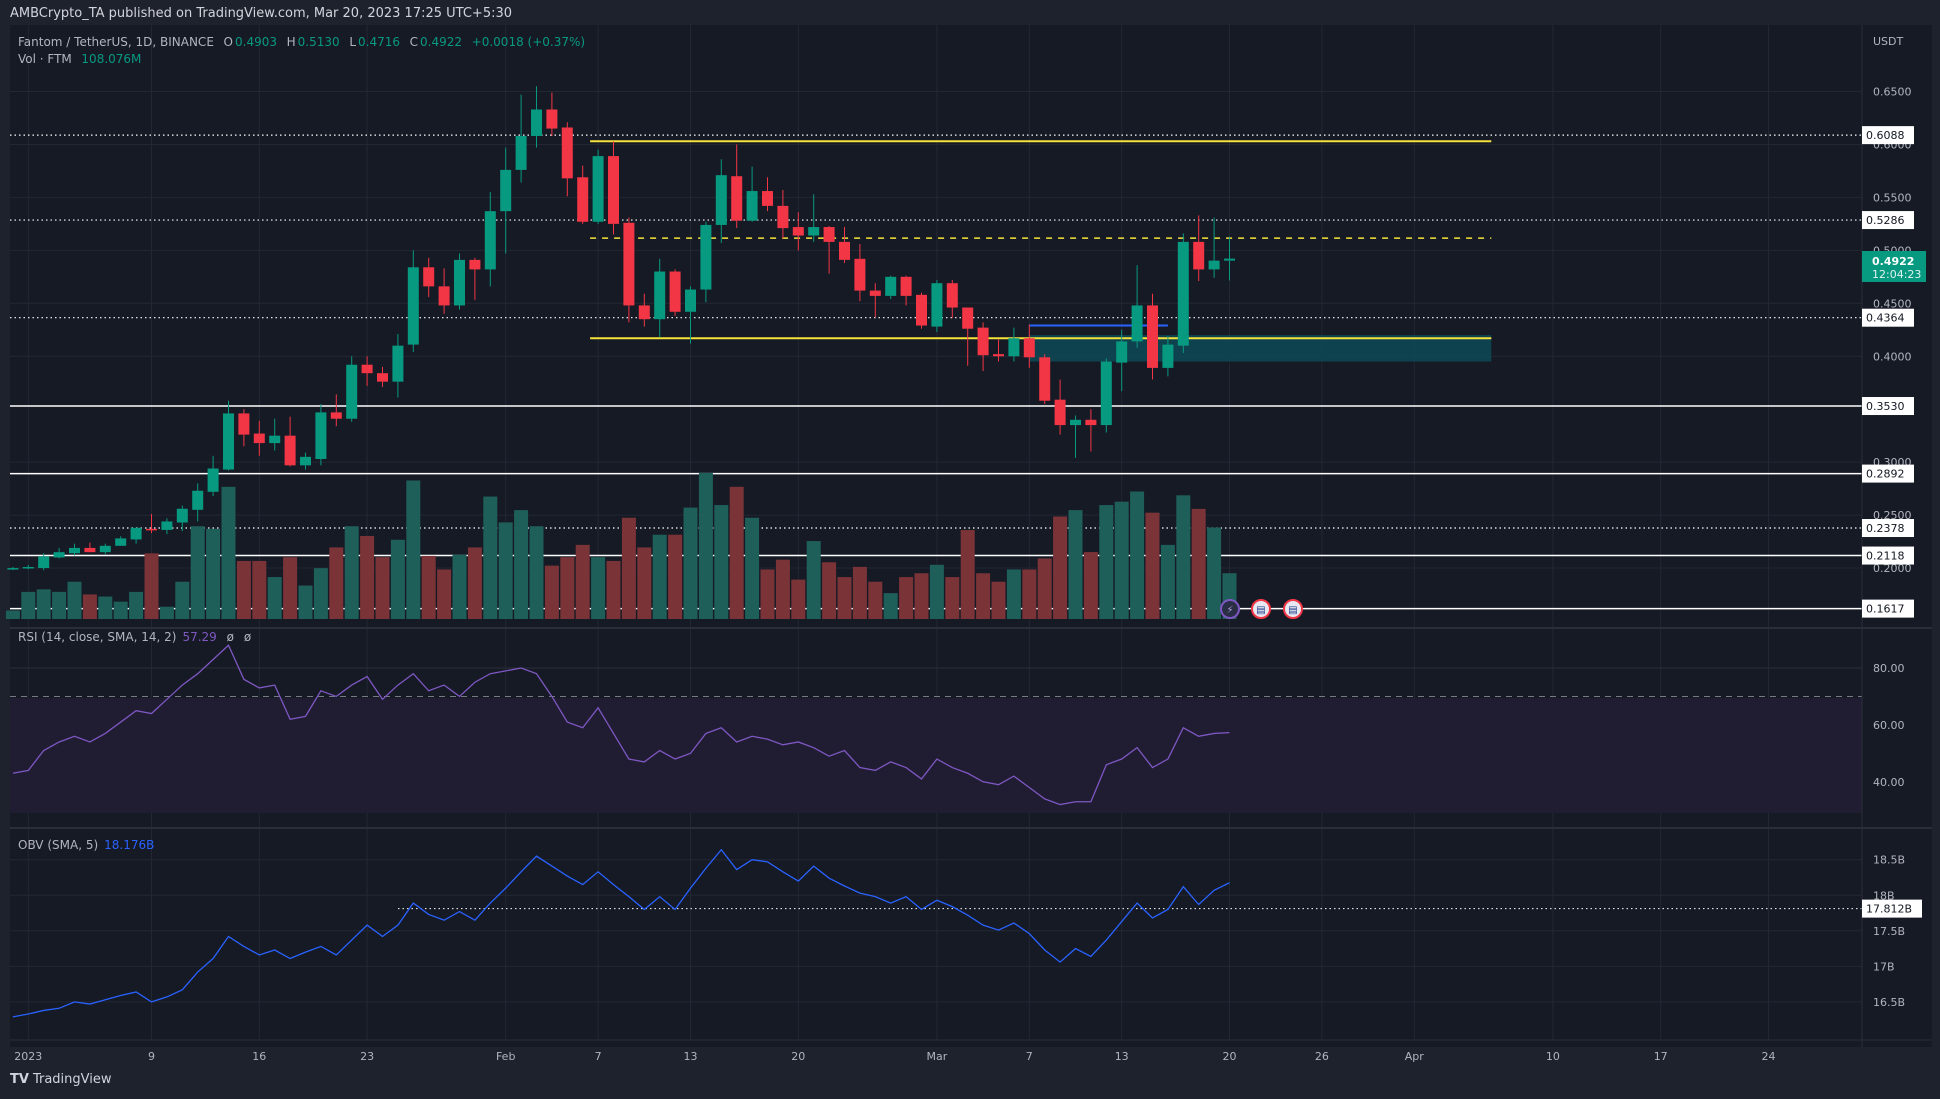  I want to click on volume-label: Vol · FTM, so click(45, 59).